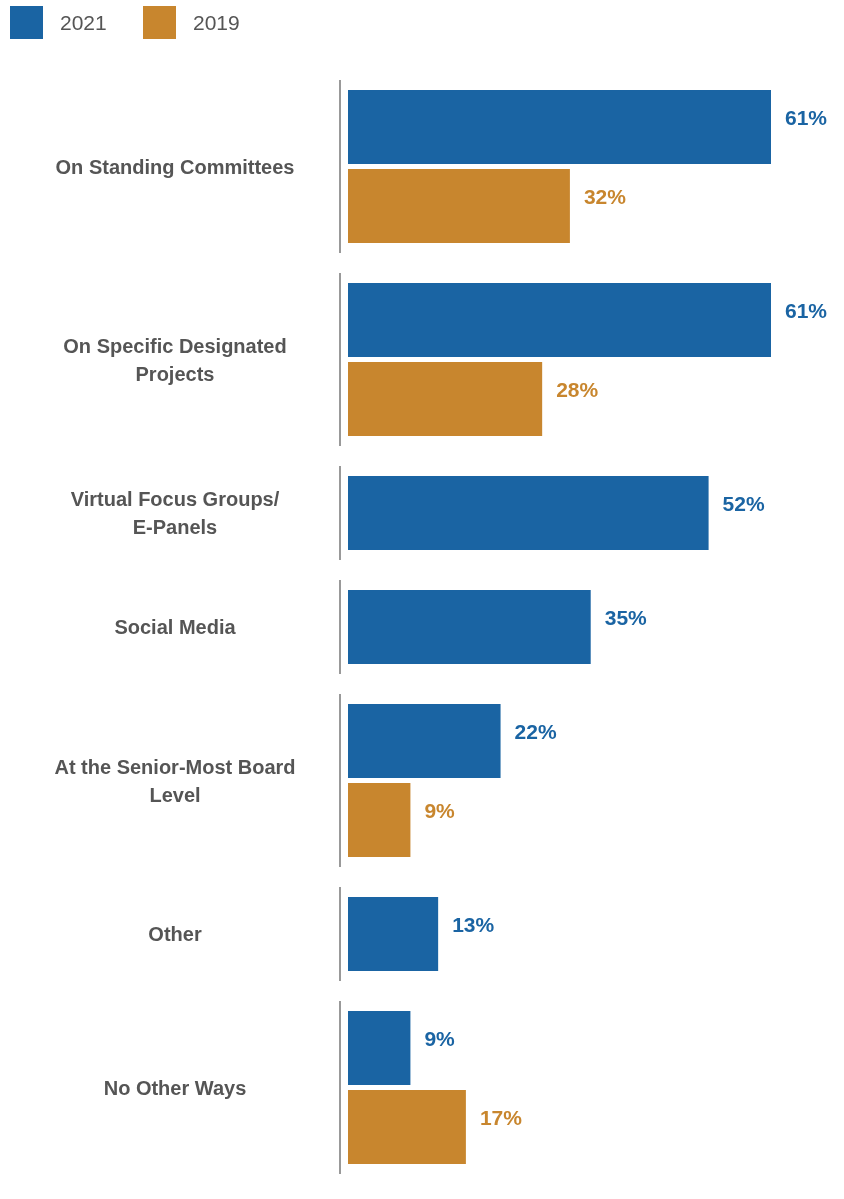 The height and width of the screenshot is (1199, 844). Describe the element at coordinates (175, 513) in the screenshot. I see `y-tick-label: Virtual Focus Groups/ E-Panels` at that location.